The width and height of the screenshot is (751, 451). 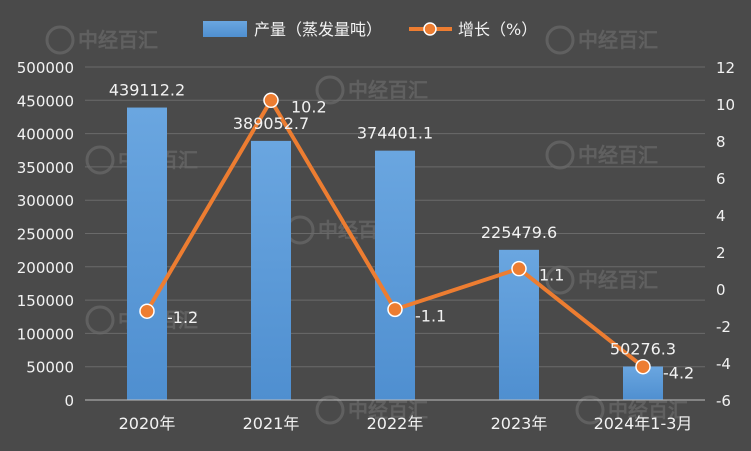 I want to click on x-axis-tick-label: 2022年, so click(x=395, y=423).